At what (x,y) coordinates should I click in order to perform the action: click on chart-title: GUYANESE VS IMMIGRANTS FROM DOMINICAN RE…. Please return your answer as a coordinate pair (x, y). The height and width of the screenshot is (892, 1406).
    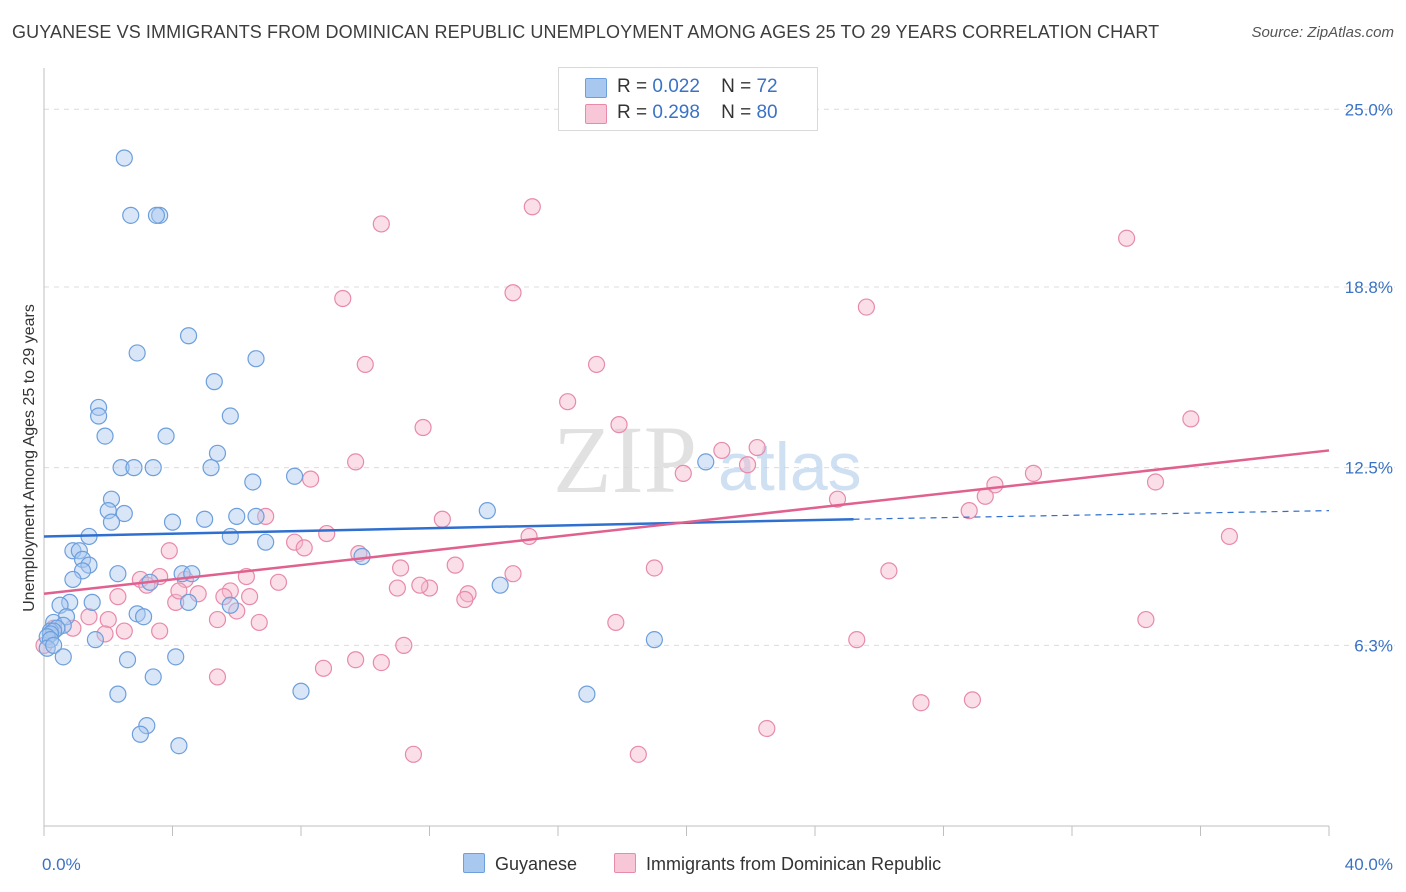
    Looking at the image, I should click on (586, 32).